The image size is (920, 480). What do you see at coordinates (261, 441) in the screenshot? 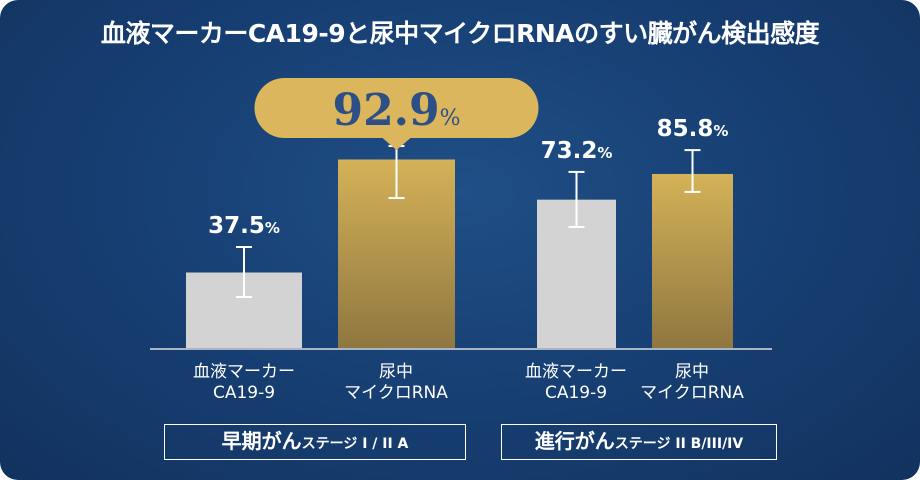
I see `group-label-main: 早期がん` at bounding box center [261, 441].